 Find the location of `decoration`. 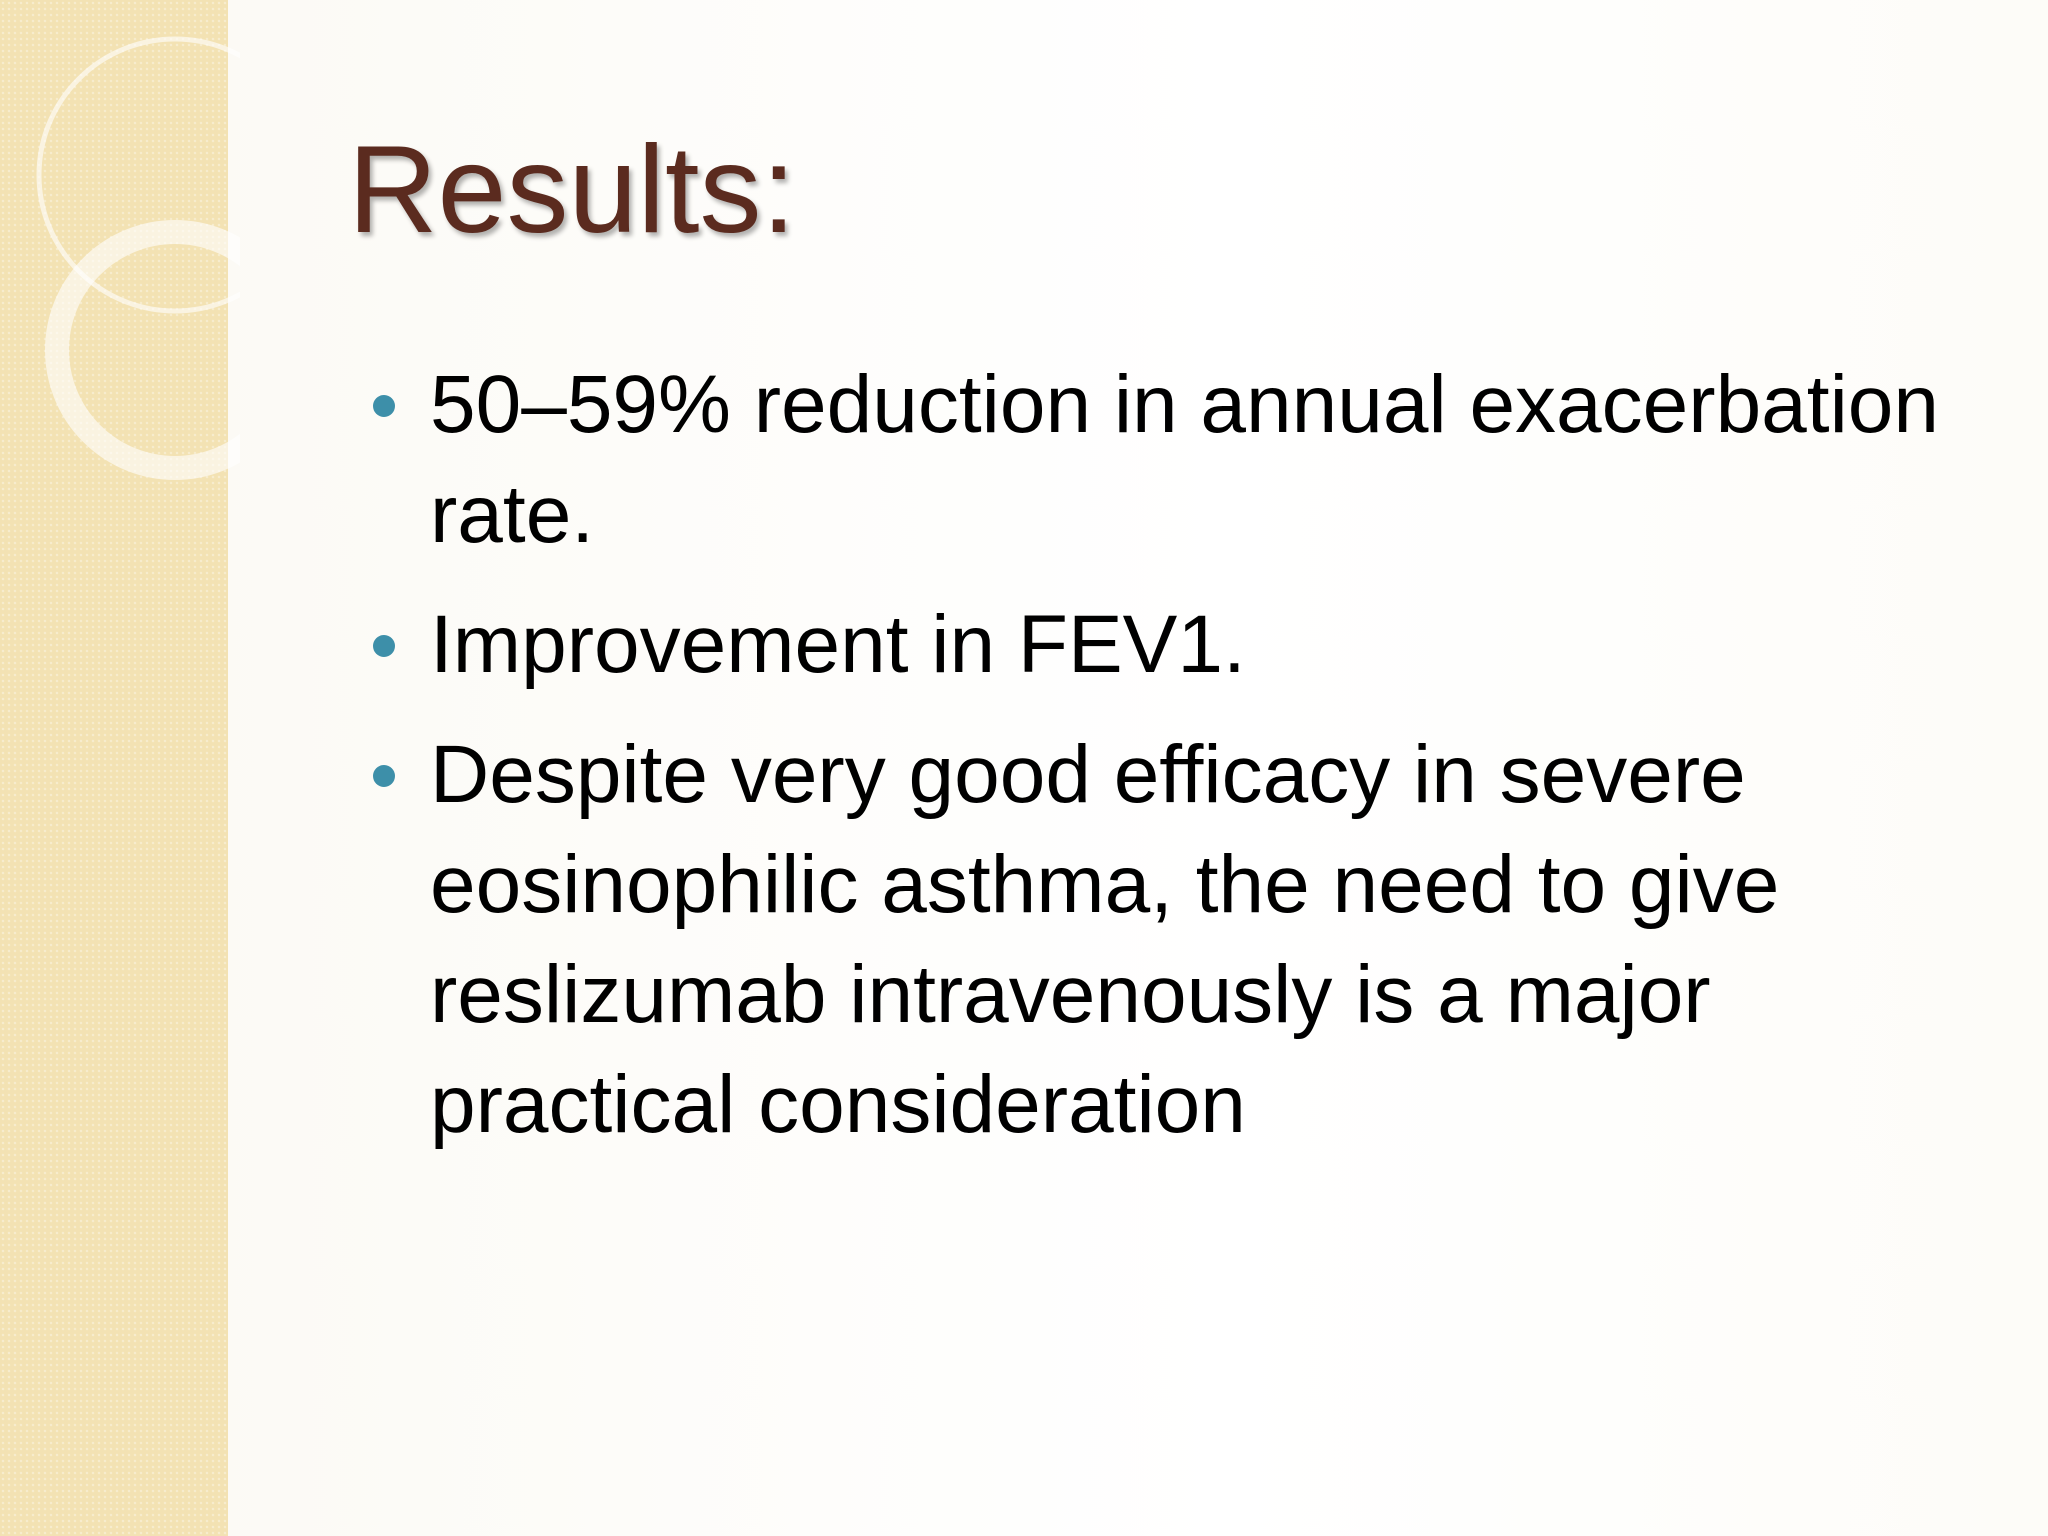

decoration is located at coordinates (138, 258).